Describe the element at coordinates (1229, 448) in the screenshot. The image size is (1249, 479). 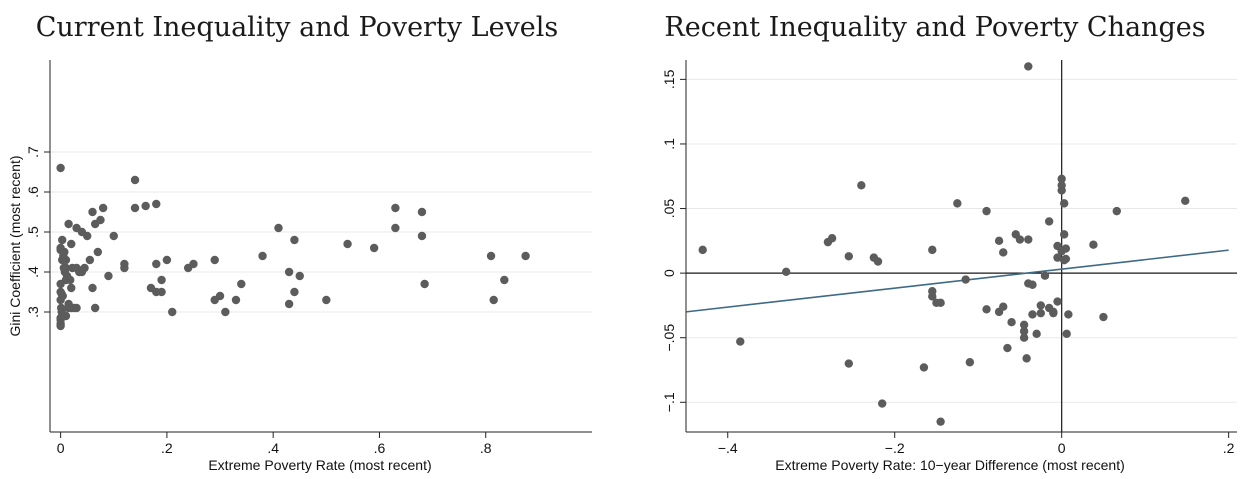
I see `right-x-tick-label-3: .2` at that location.